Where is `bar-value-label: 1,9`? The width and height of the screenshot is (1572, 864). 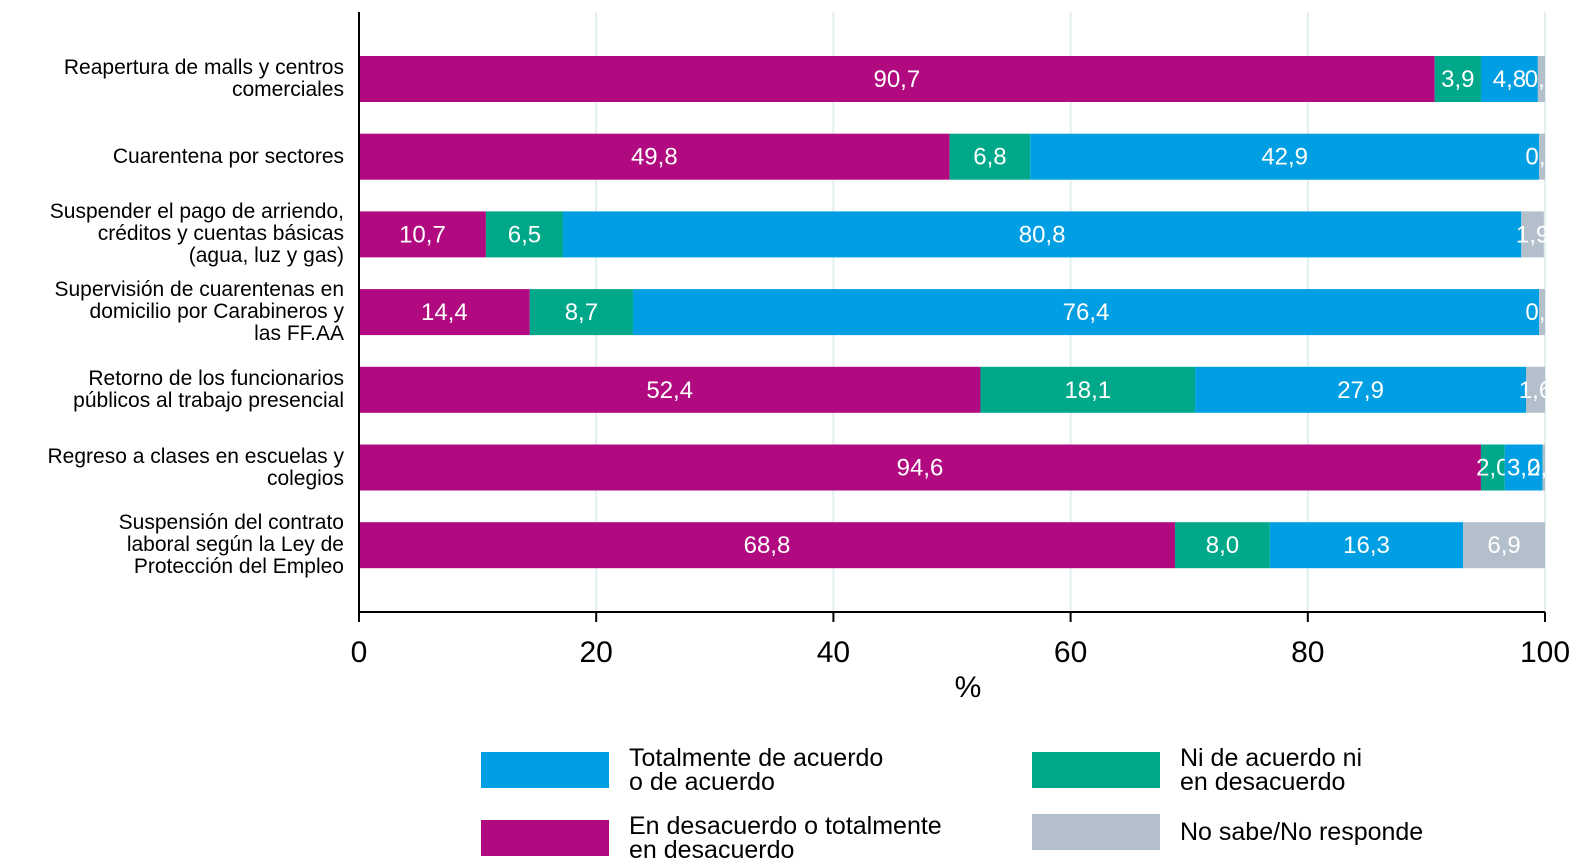
bar-value-label: 1,9 is located at coordinates (1532, 234).